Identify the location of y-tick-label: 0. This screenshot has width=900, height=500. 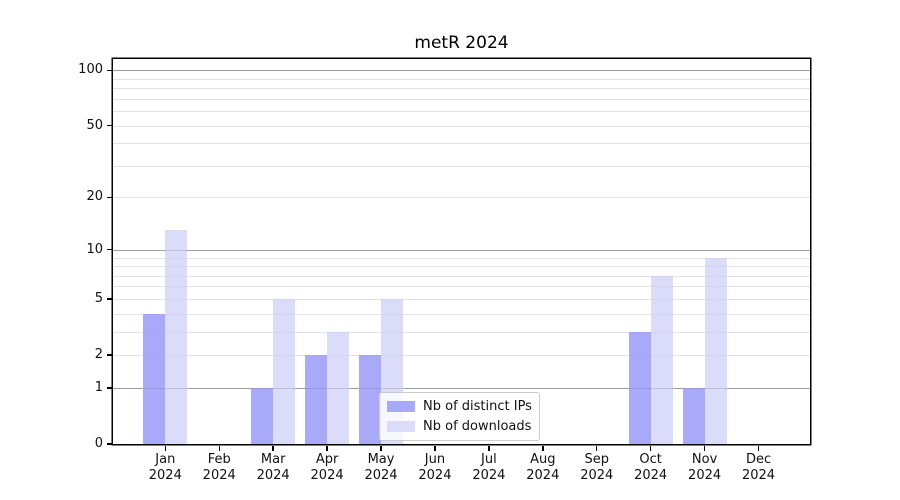
(98, 443).